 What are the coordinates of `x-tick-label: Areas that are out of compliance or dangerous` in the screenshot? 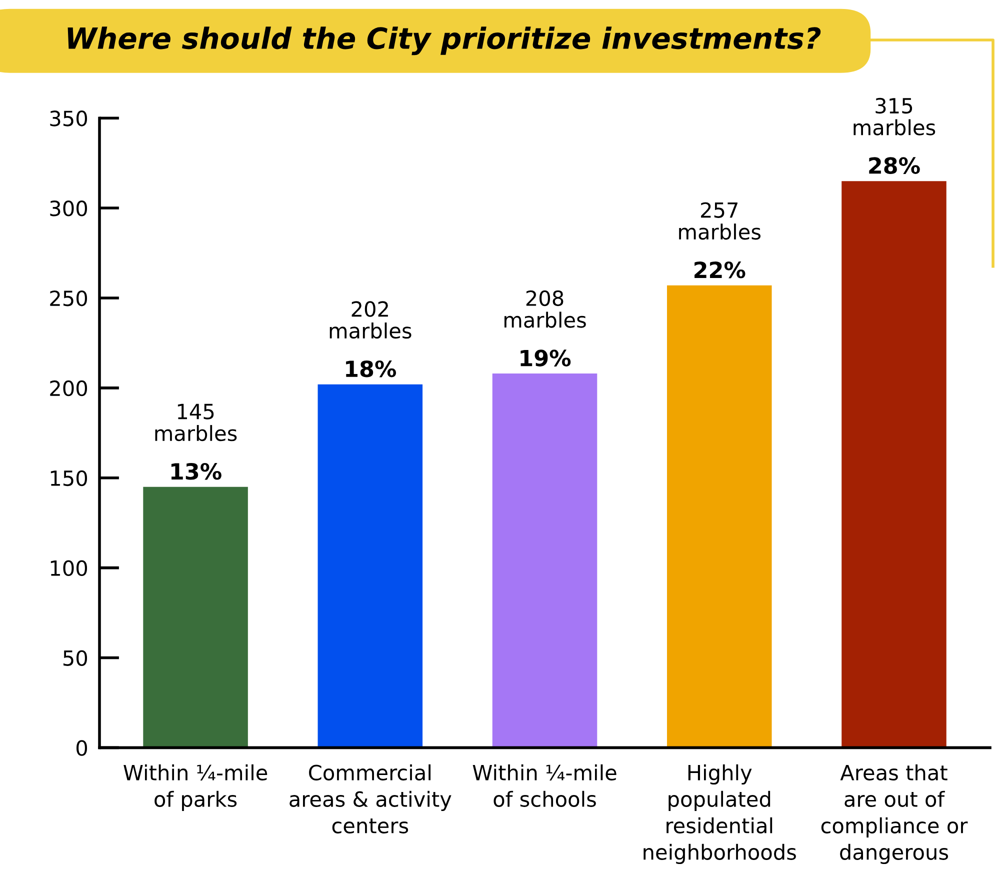 It's located at (894, 814).